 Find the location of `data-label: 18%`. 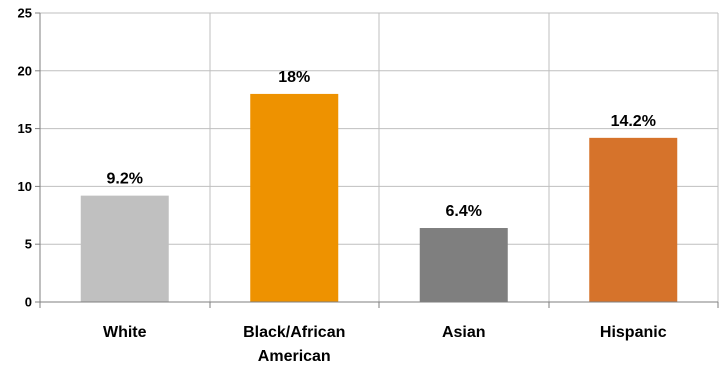

data-label: 18% is located at coordinates (294, 77).